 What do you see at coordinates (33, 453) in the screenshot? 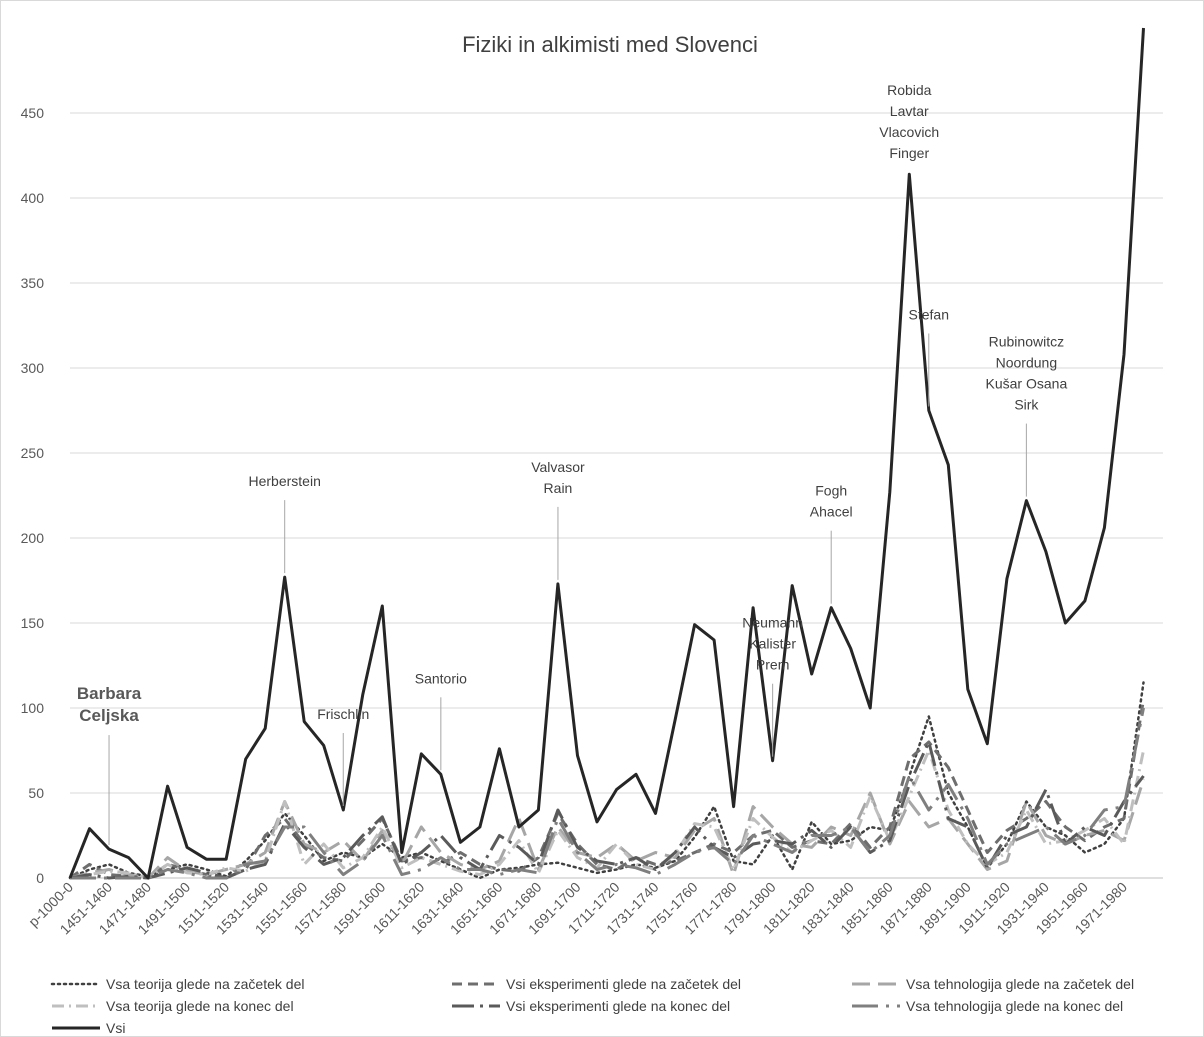
I see `y-tick-label: 250` at bounding box center [33, 453].